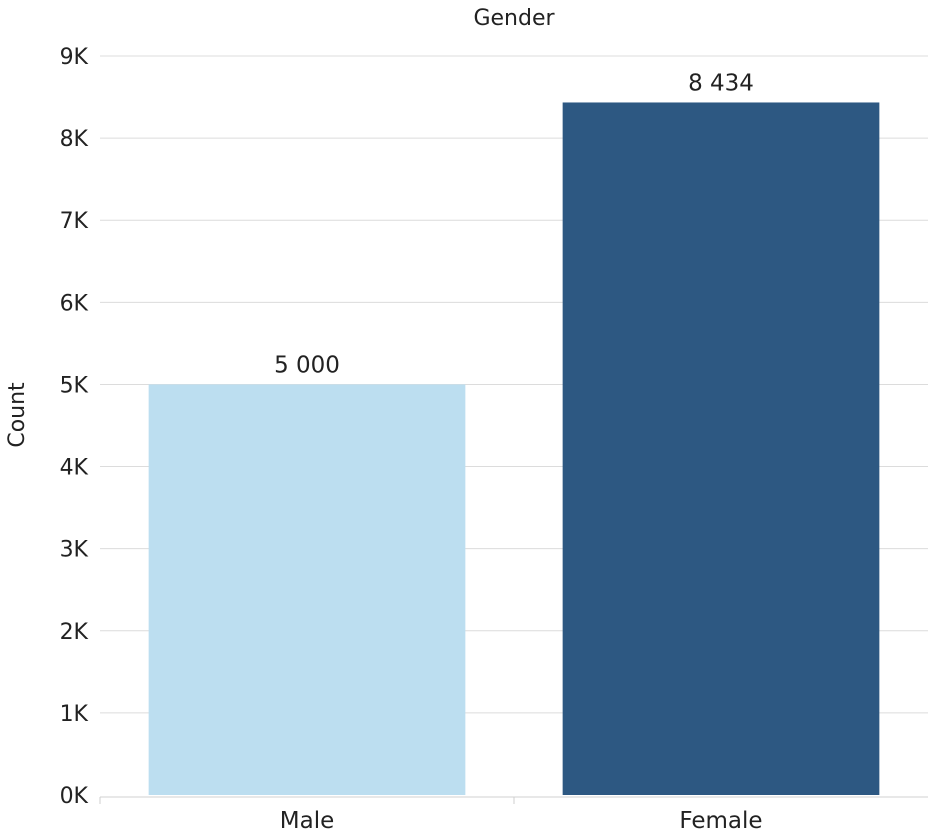 The width and height of the screenshot is (934, 839). What do you see at coordinates (74, 139) in the screenshot?
I see `y-tick-label: 8K` at bounding box center [74, 139].